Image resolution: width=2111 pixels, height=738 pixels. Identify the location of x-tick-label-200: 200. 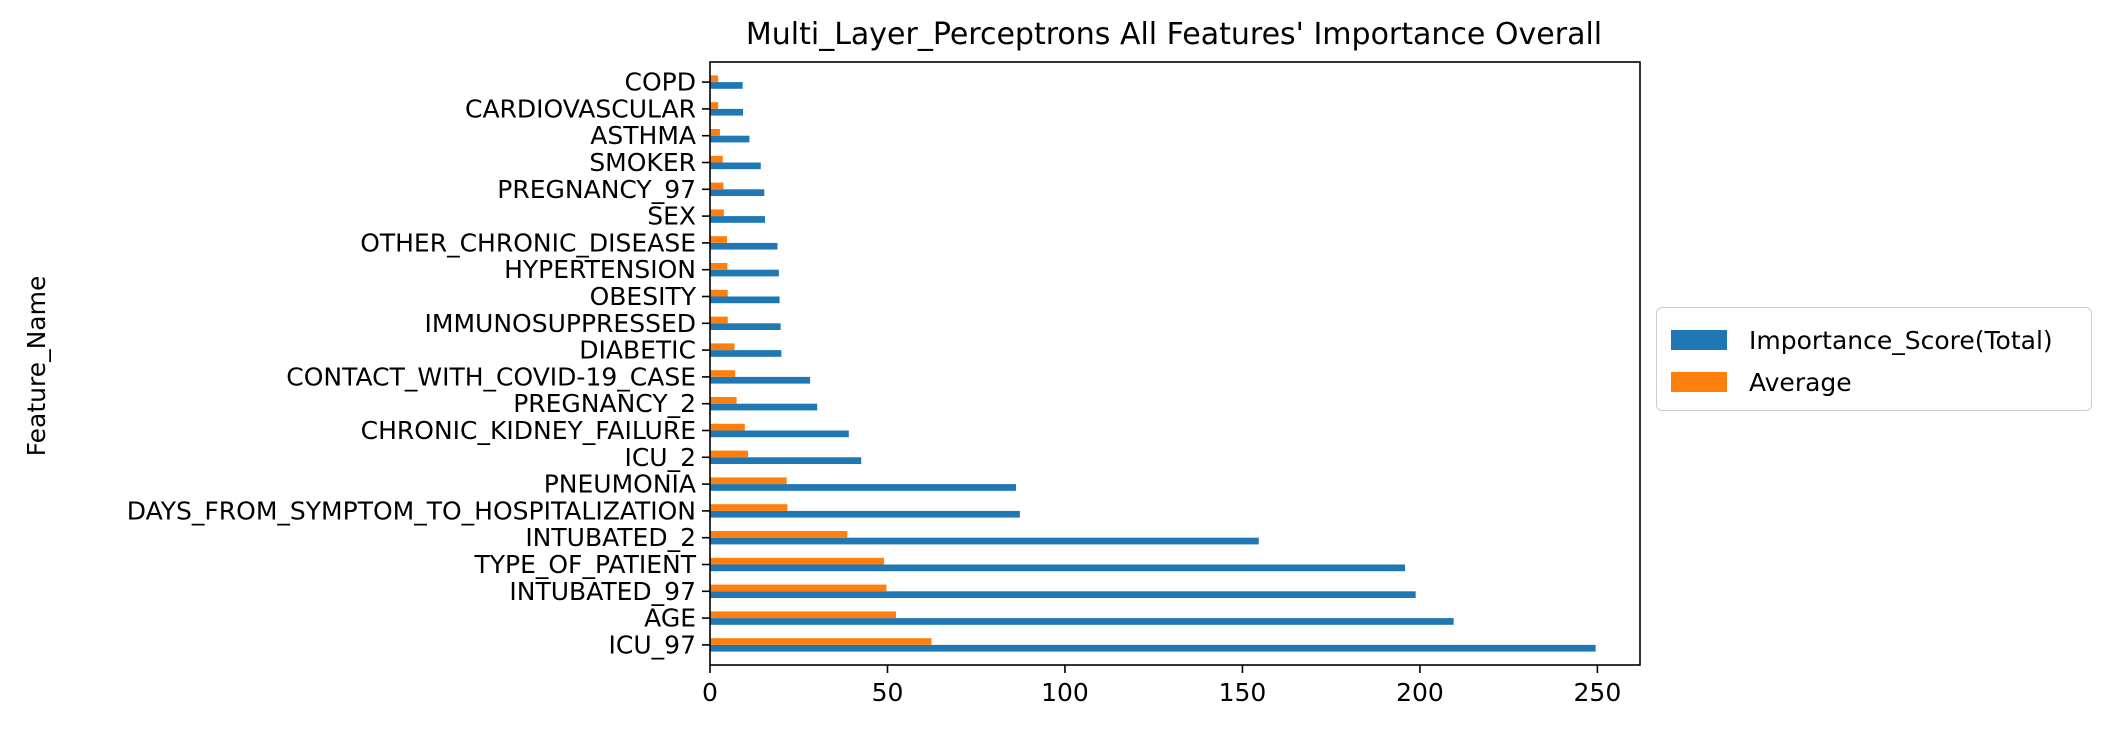
(1420, 692).